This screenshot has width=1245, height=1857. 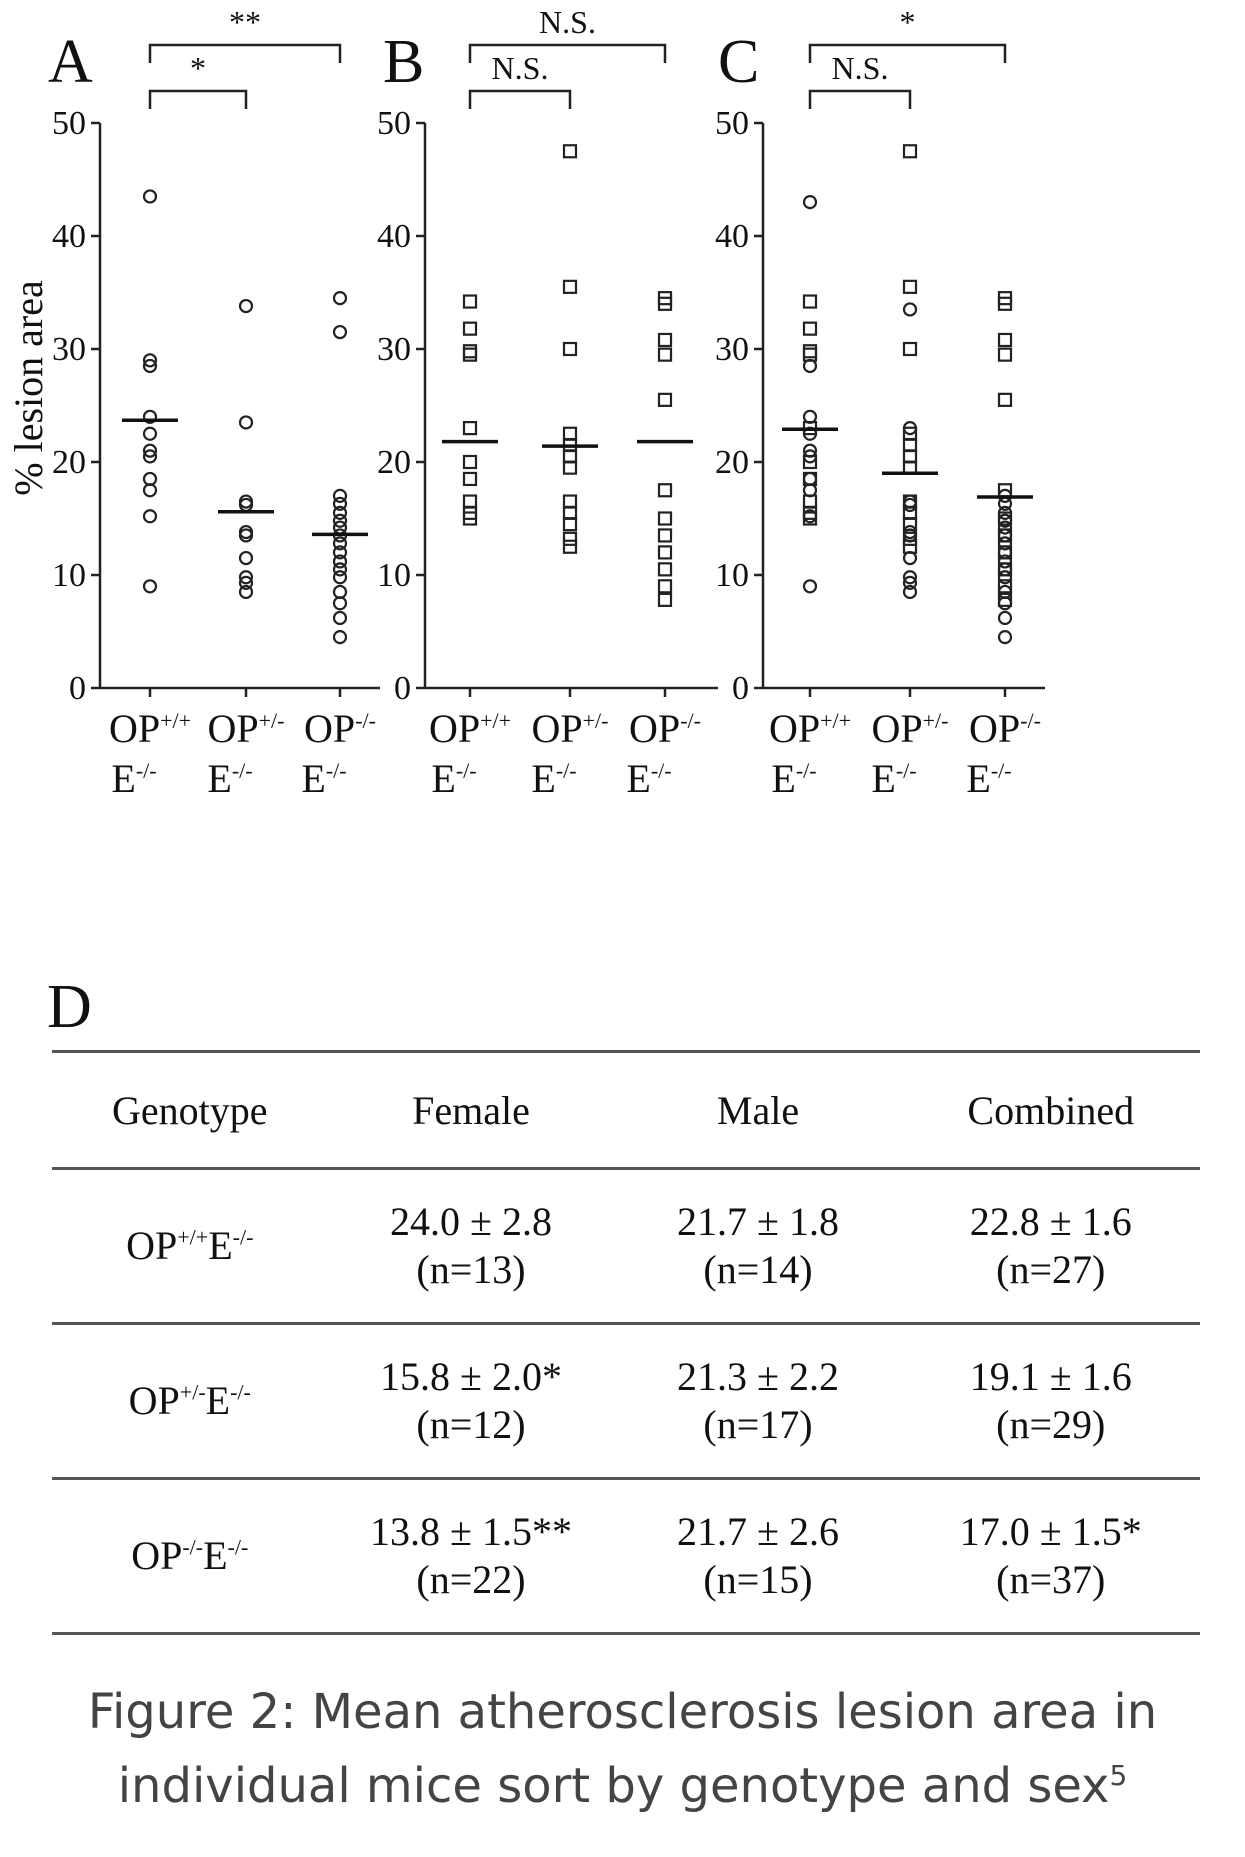 What do you see at coordinates (732, 462) in the screenshot?
I see `y-tick-label: 20` at bounding box center [732, 462].